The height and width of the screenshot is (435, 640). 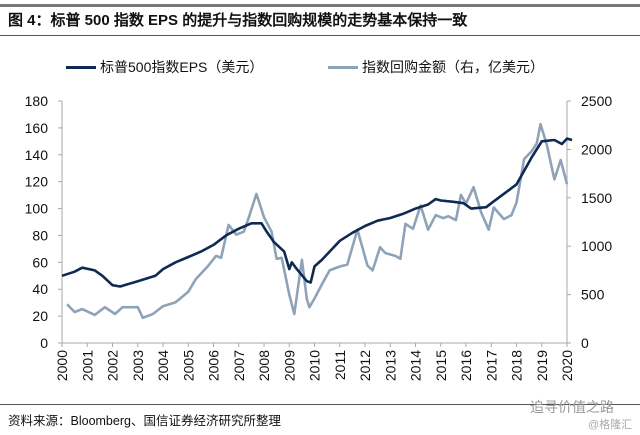 I want to click on right-tick-label: 1500, so click(x=596, y=198).